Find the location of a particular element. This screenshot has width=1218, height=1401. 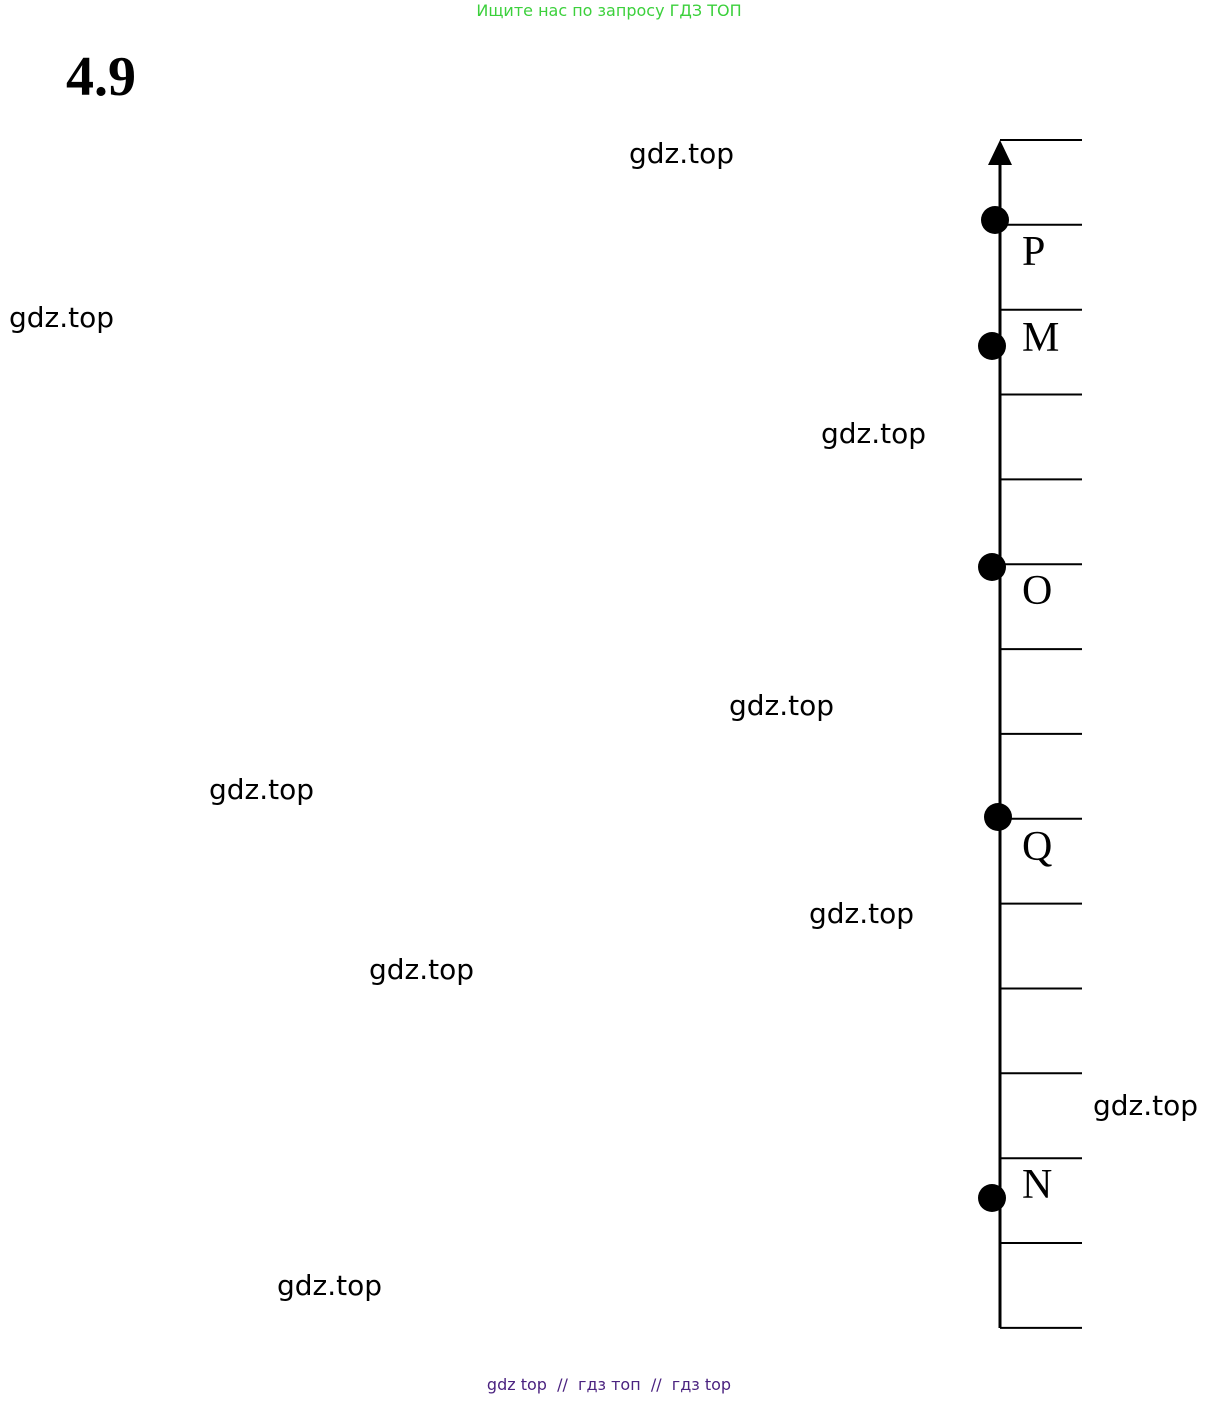

labeled-points: P M O Q N is located at coordinates (1018, 709).